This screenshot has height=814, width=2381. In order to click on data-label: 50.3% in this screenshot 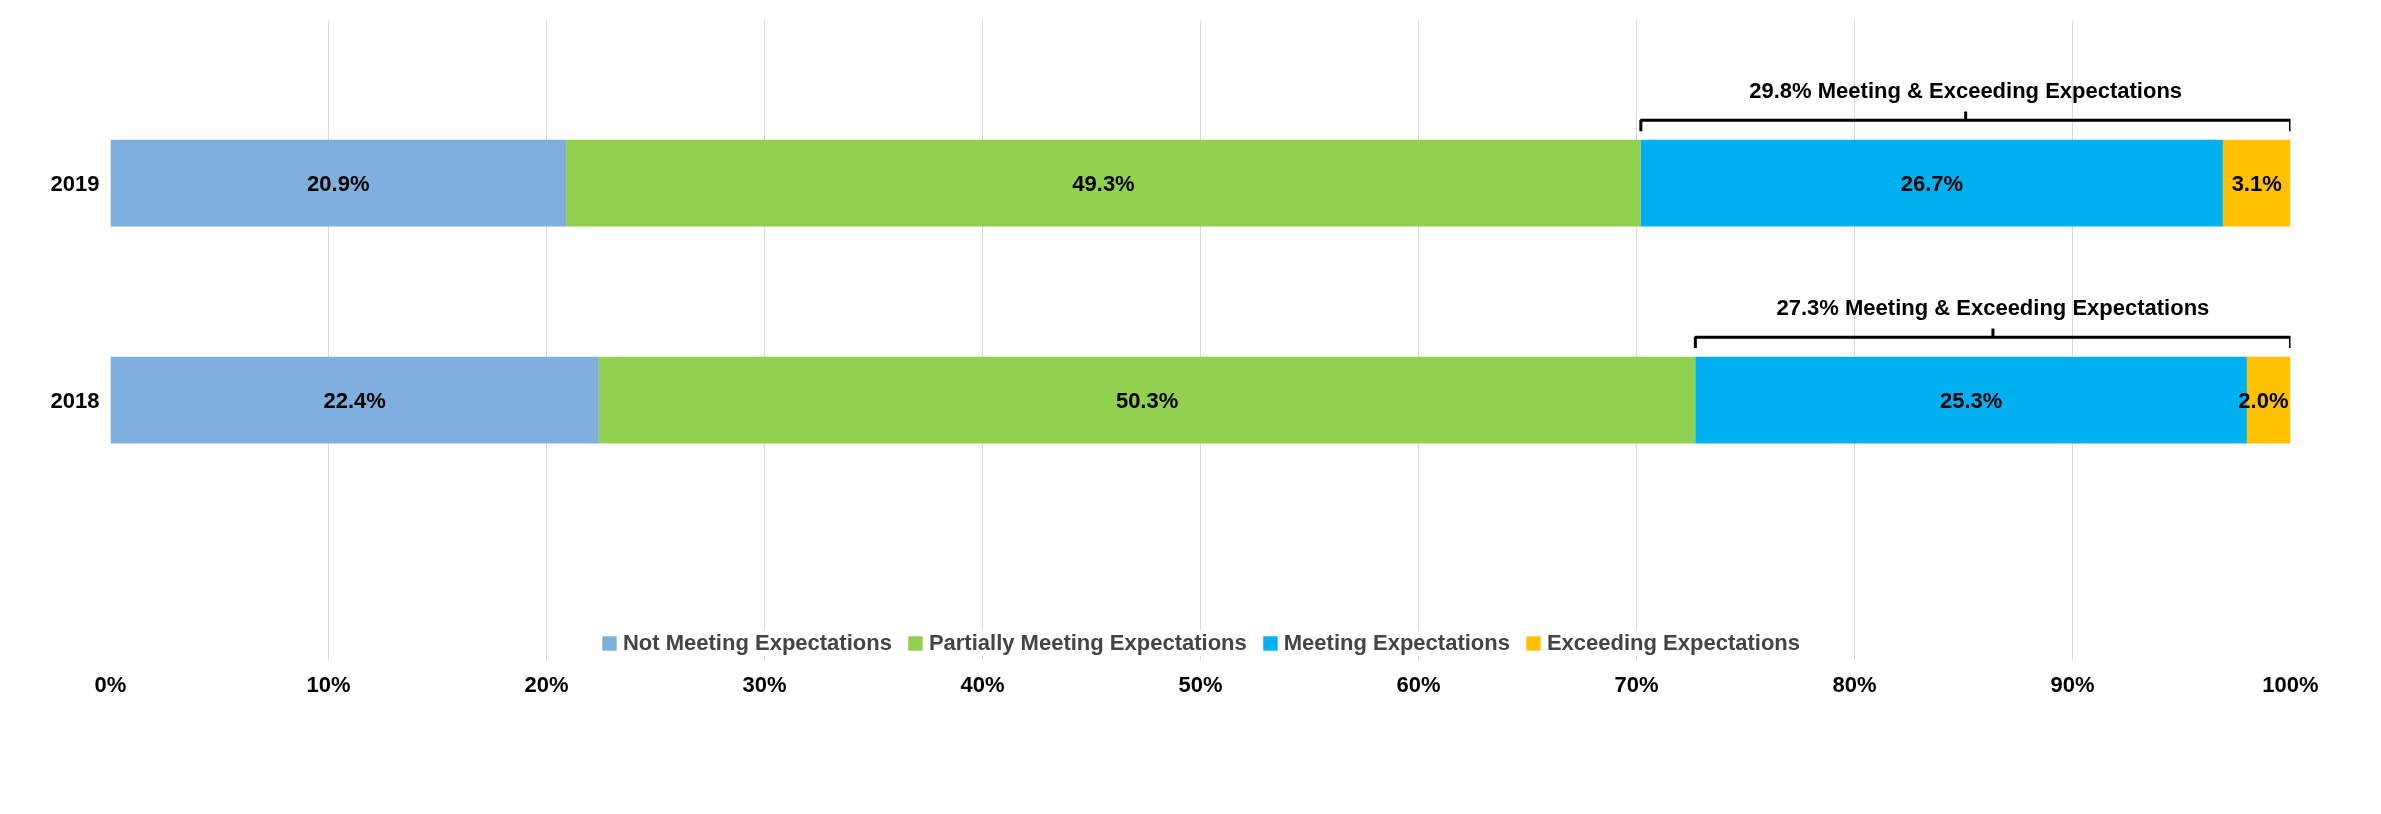, I will do `click(1147, 400)`.